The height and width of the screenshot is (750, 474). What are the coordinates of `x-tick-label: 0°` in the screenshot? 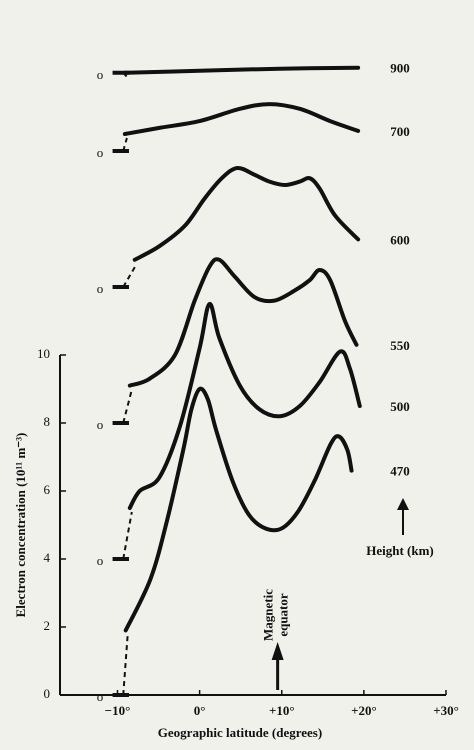 It's located at (200, 710).